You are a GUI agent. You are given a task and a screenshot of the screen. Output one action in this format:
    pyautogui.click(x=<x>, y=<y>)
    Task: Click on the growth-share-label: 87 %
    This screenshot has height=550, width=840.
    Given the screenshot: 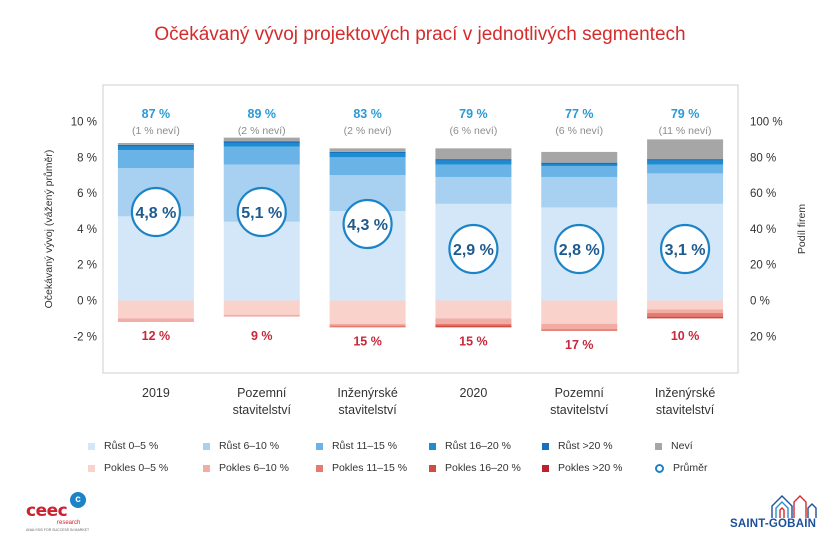 What is the action you would take?
    pyautogui.click(x=156, y=114)
    